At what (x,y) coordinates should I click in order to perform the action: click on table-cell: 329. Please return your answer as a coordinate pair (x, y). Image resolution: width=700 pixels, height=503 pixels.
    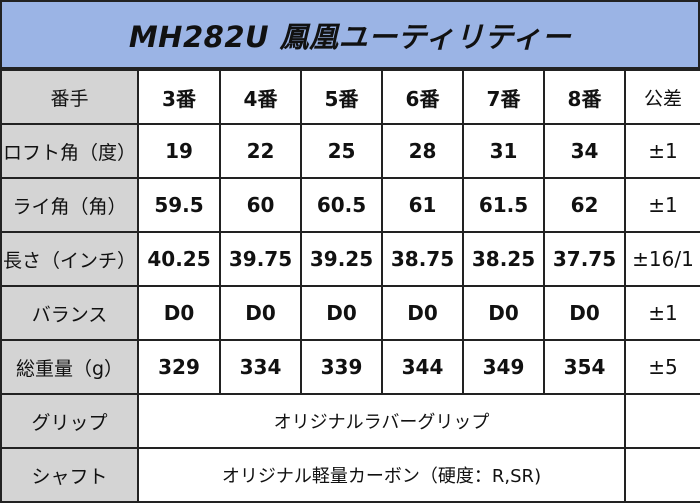
    Looking at the image, I should click on (179, 367).